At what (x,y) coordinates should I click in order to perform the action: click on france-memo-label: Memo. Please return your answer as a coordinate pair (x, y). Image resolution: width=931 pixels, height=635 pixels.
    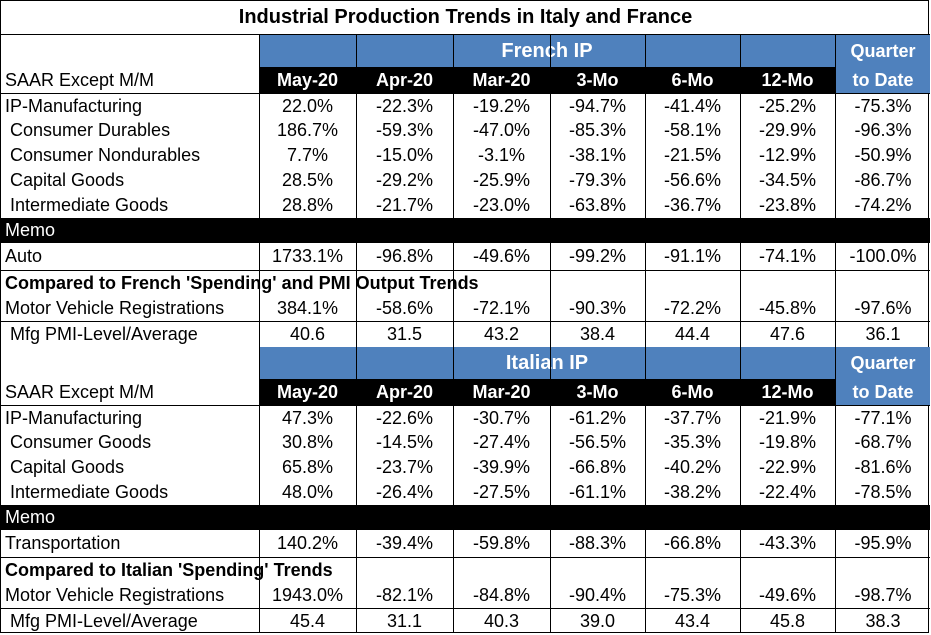
    Looking at the image, I should click on (30, 230).